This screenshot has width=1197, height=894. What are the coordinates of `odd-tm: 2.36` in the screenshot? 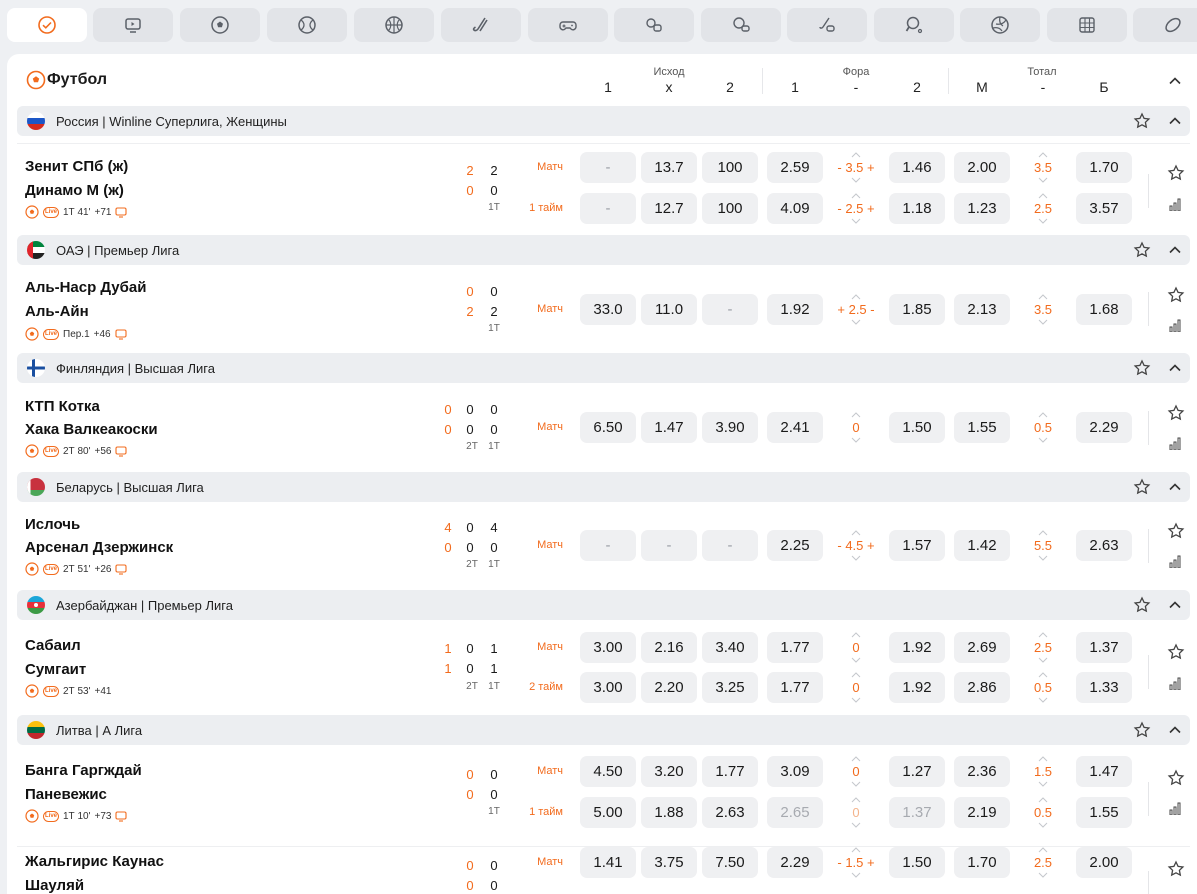 It's located at (982, 771).